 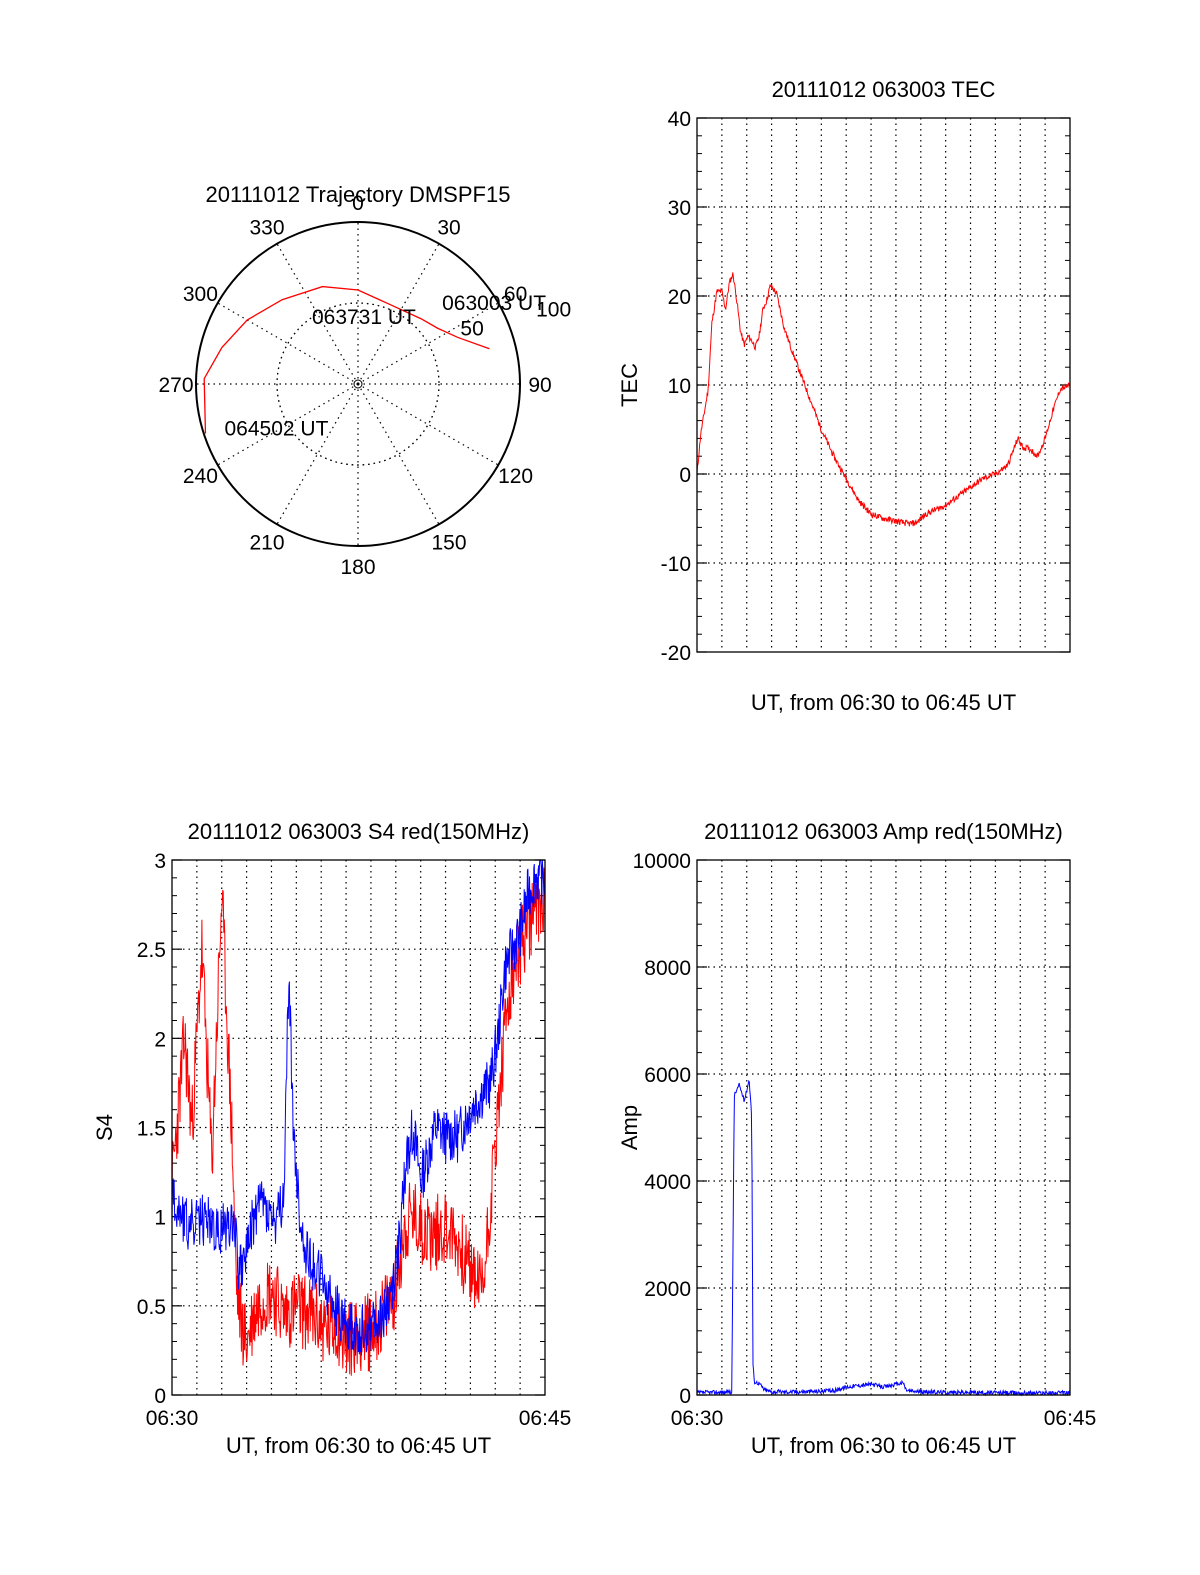 What do you see at coordinates (679, 119) in the screenshot?
I see `y-tick-label: 40` at bounding box center [679, 119].